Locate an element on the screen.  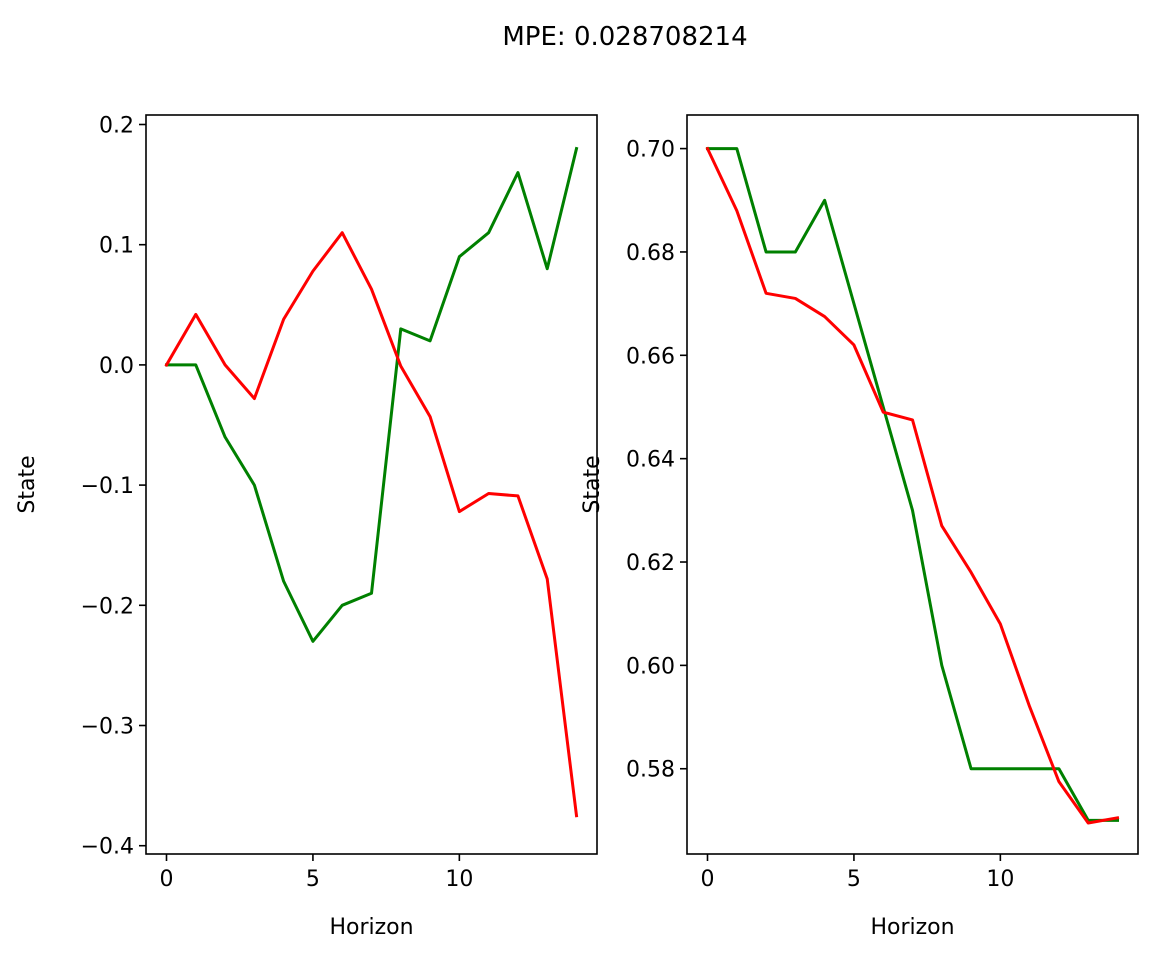
y-tick-label: 0.66 is located at coordinates (650, 356).